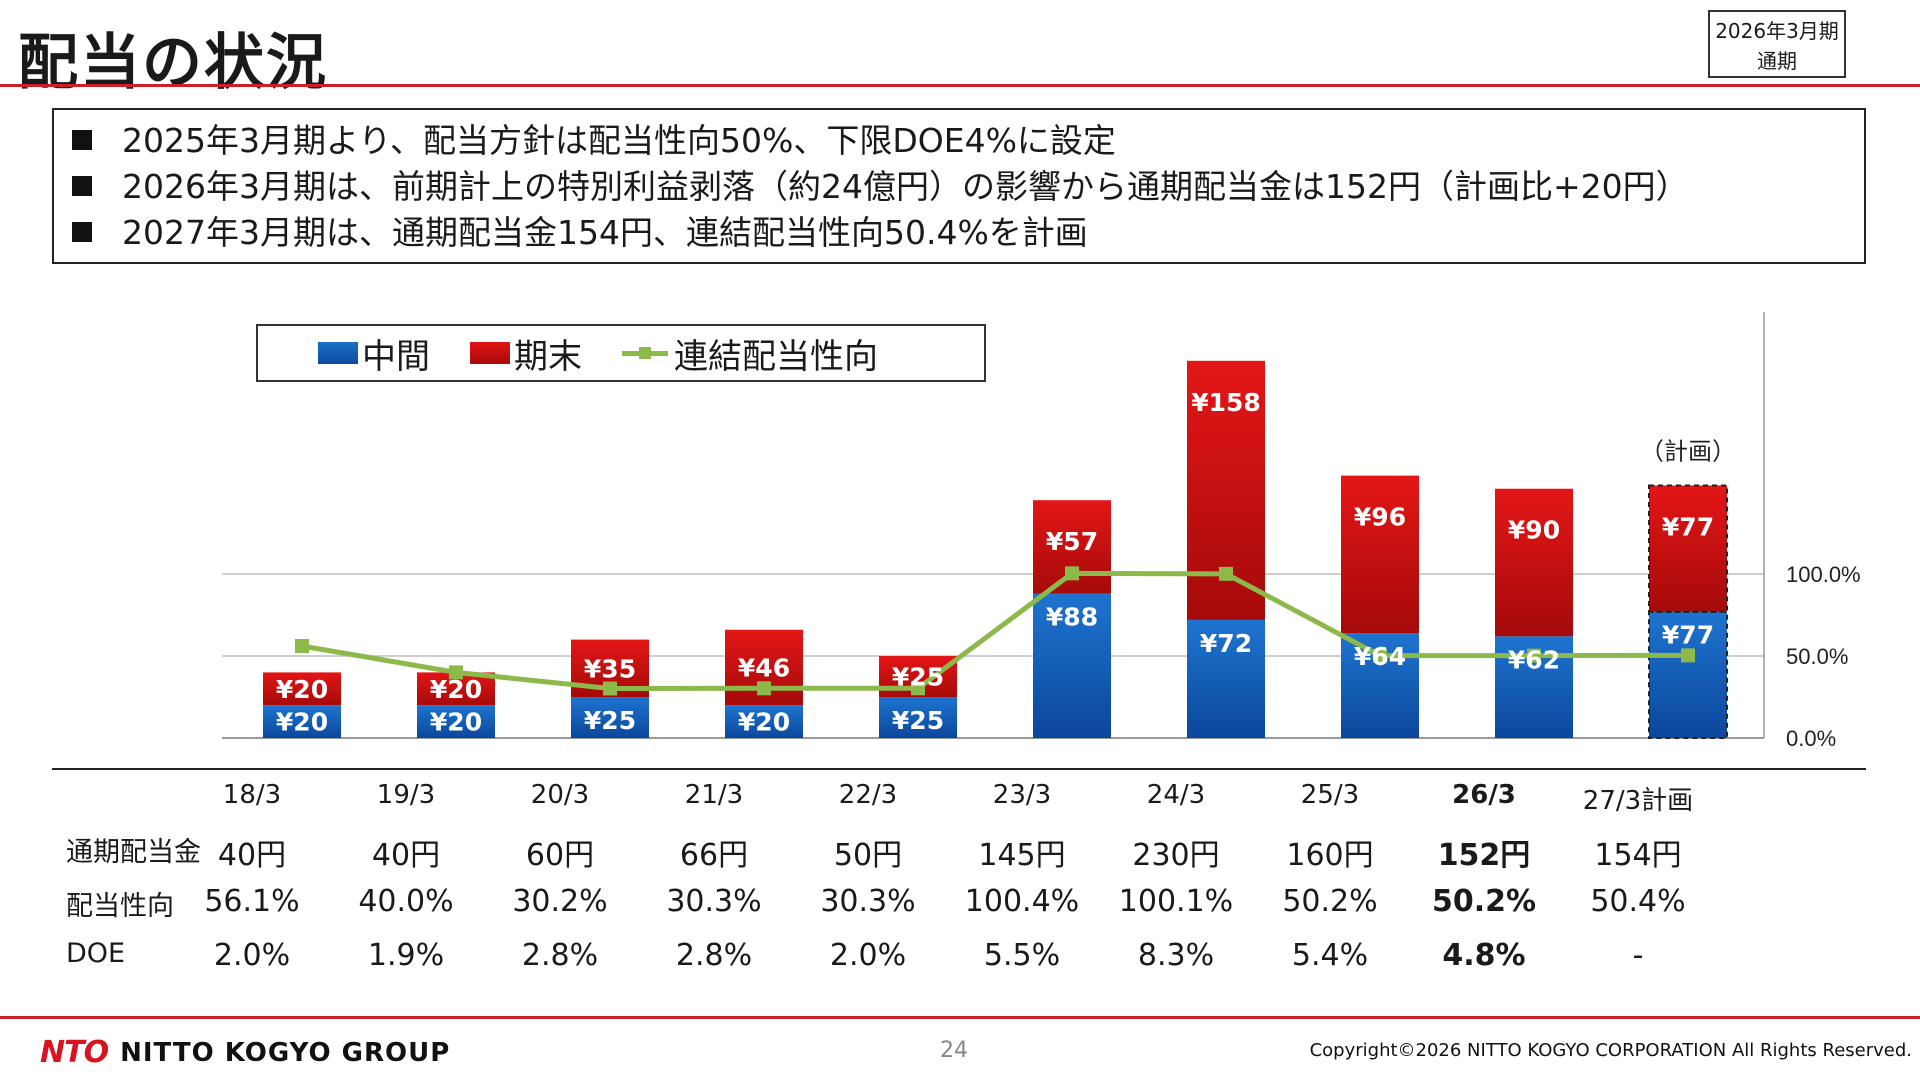 Image resolution: width=1920 pixels, height=1080 pixels. What do you see at coordinates (1022, 901) in the screenshot?
I see `table-cell: 100.4%` at bounding box center [1022, 901].